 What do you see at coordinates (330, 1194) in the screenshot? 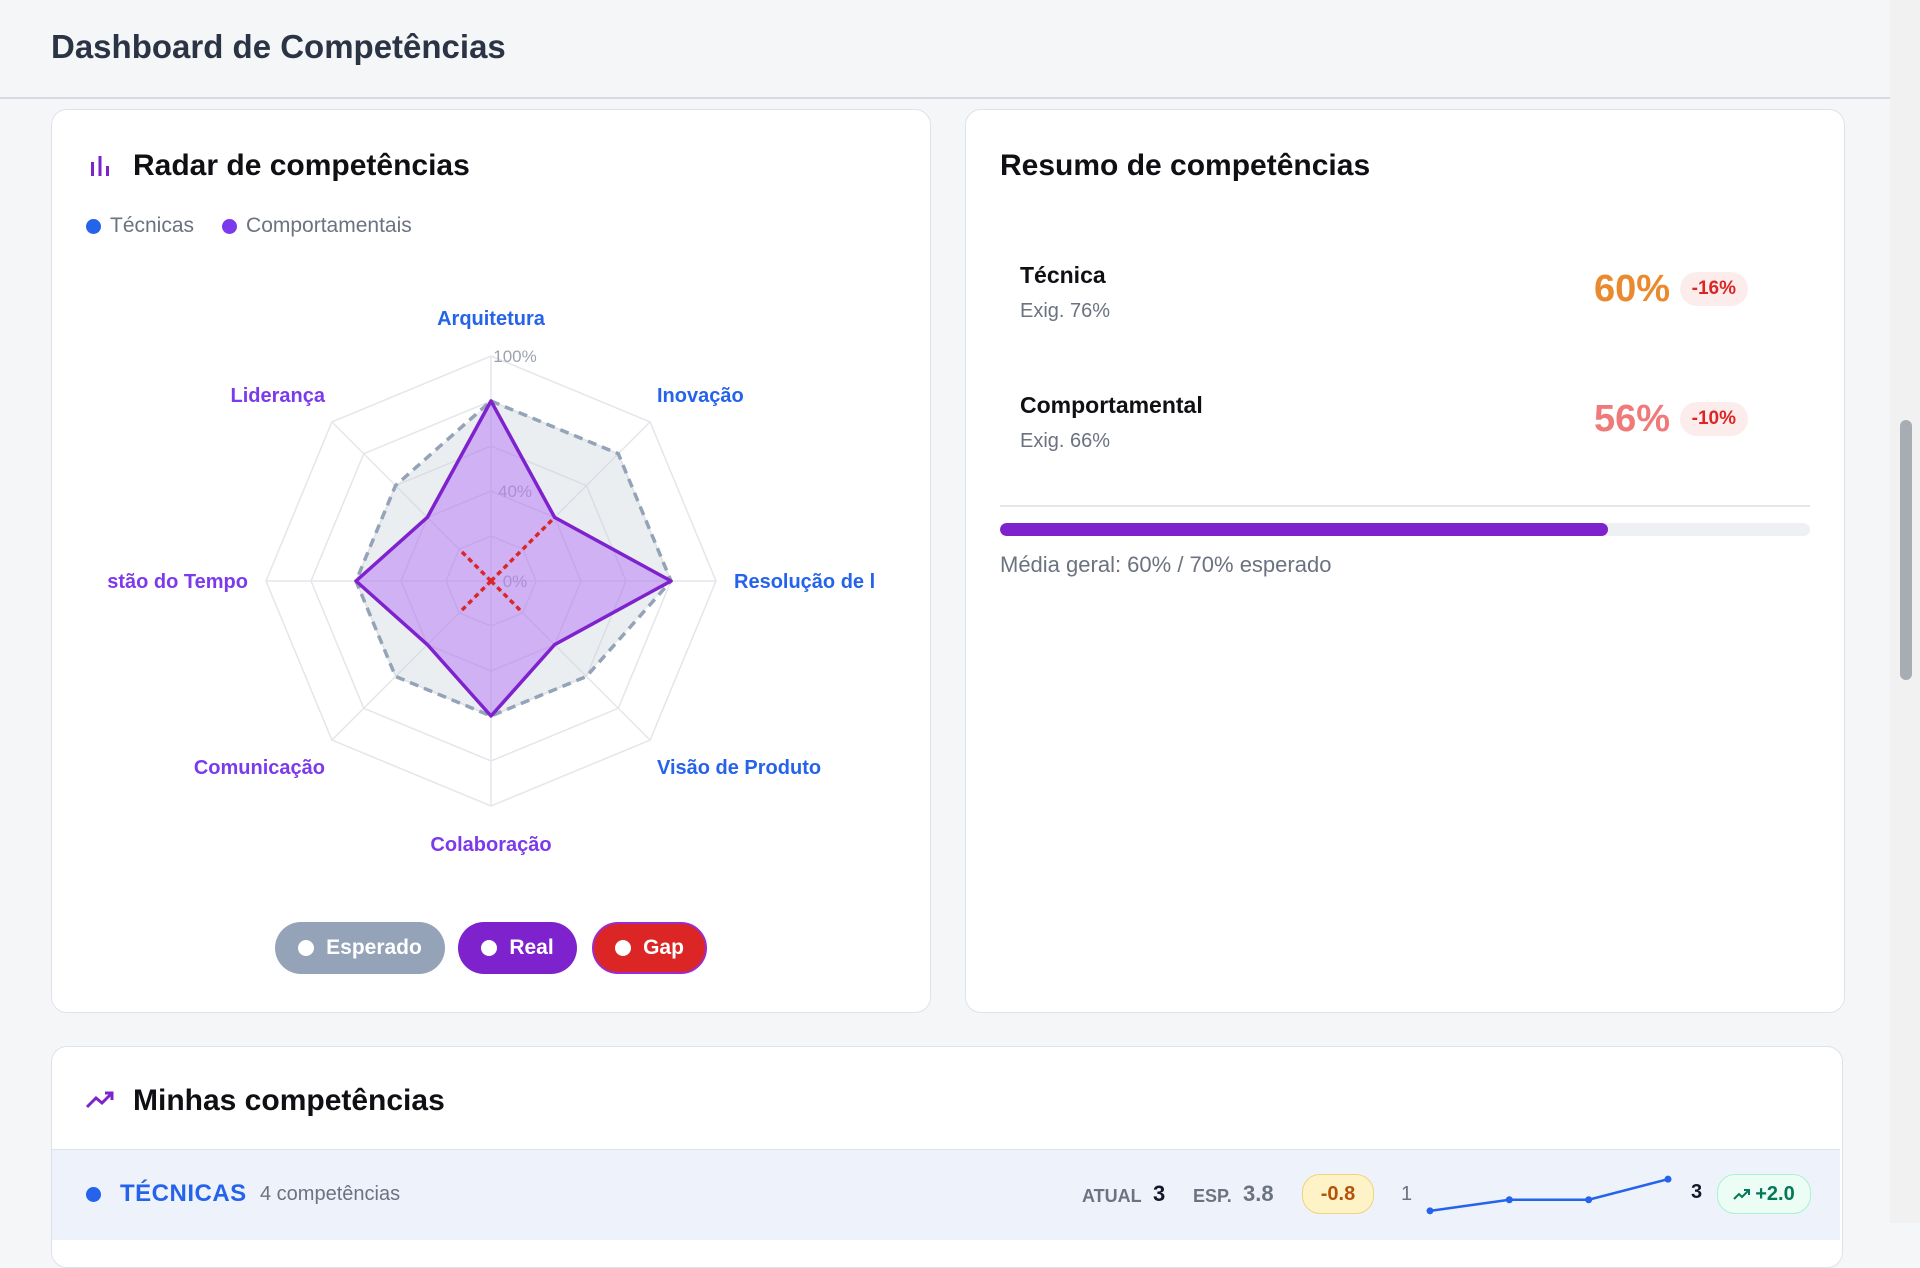
I see `group-count: 4 competências` at bounding box center [330, 1194].